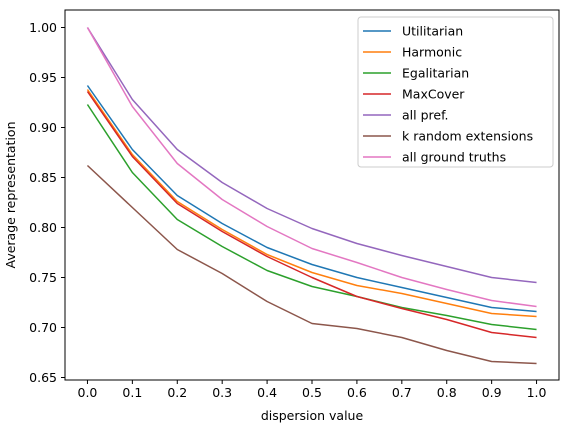 This screenshot has width=571, height=428. I want to click on y-tick-label: 0.85, so click(43, 177).